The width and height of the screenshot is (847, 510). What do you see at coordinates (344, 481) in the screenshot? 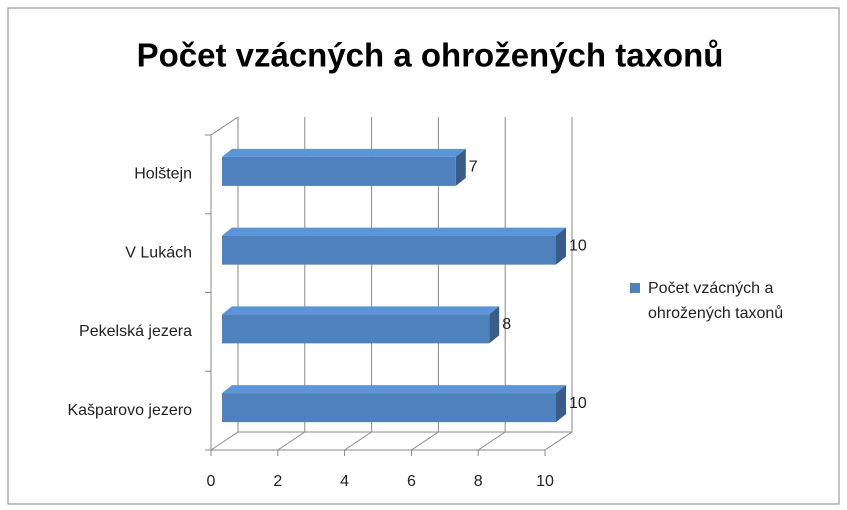
I see `x-tick-label: 4` at bounding box center [344, 481].